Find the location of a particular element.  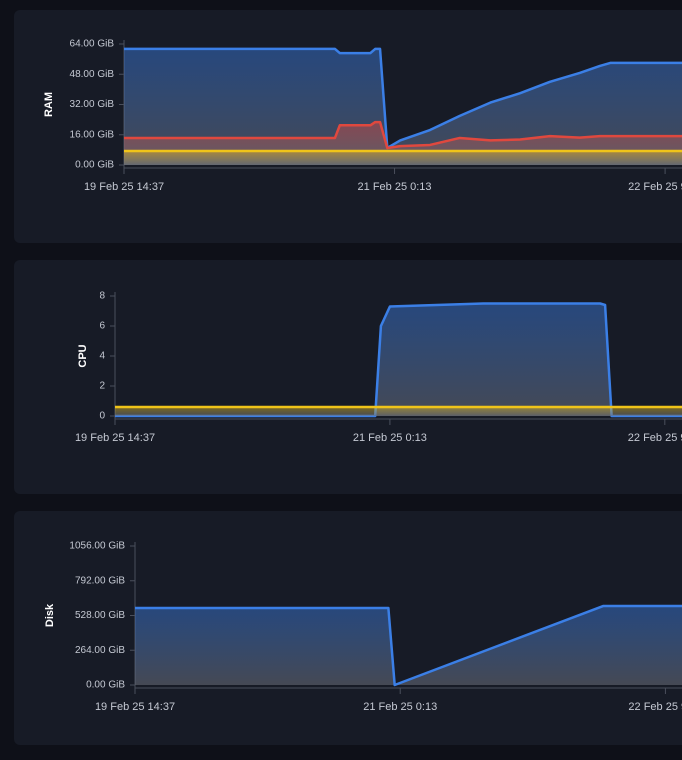

y-tick-label: 64.00 GiB is located at coordinates (92, 44).